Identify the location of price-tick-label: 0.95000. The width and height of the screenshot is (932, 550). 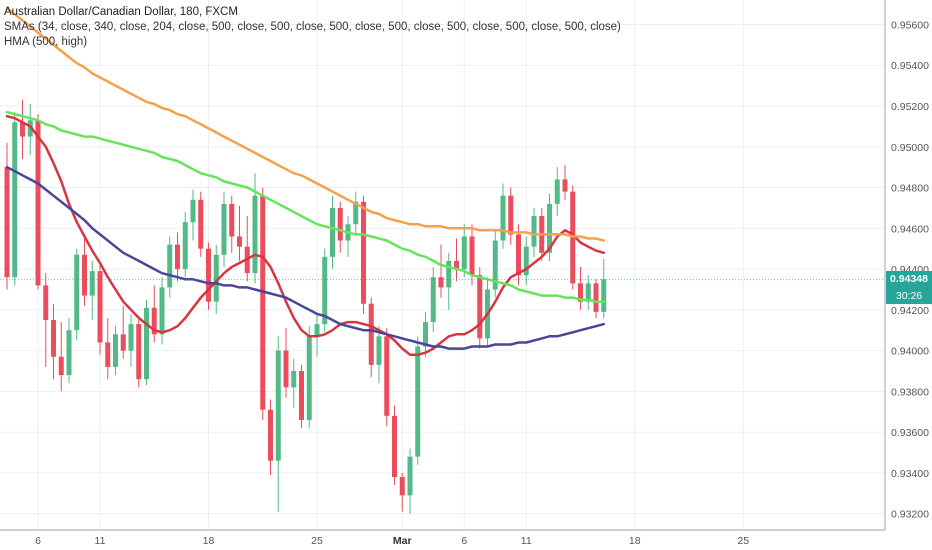
(910, 148).